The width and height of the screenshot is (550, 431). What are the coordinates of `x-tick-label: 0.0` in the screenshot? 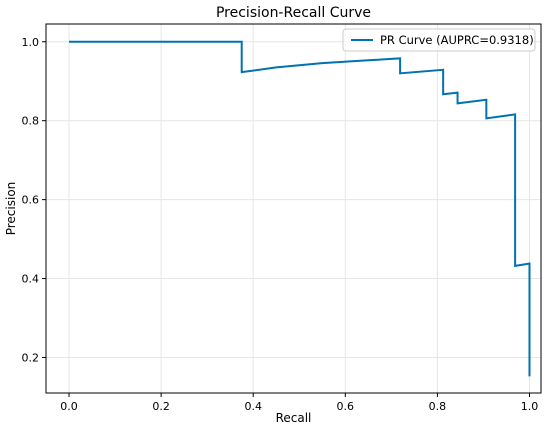 It's located at (69, 406).